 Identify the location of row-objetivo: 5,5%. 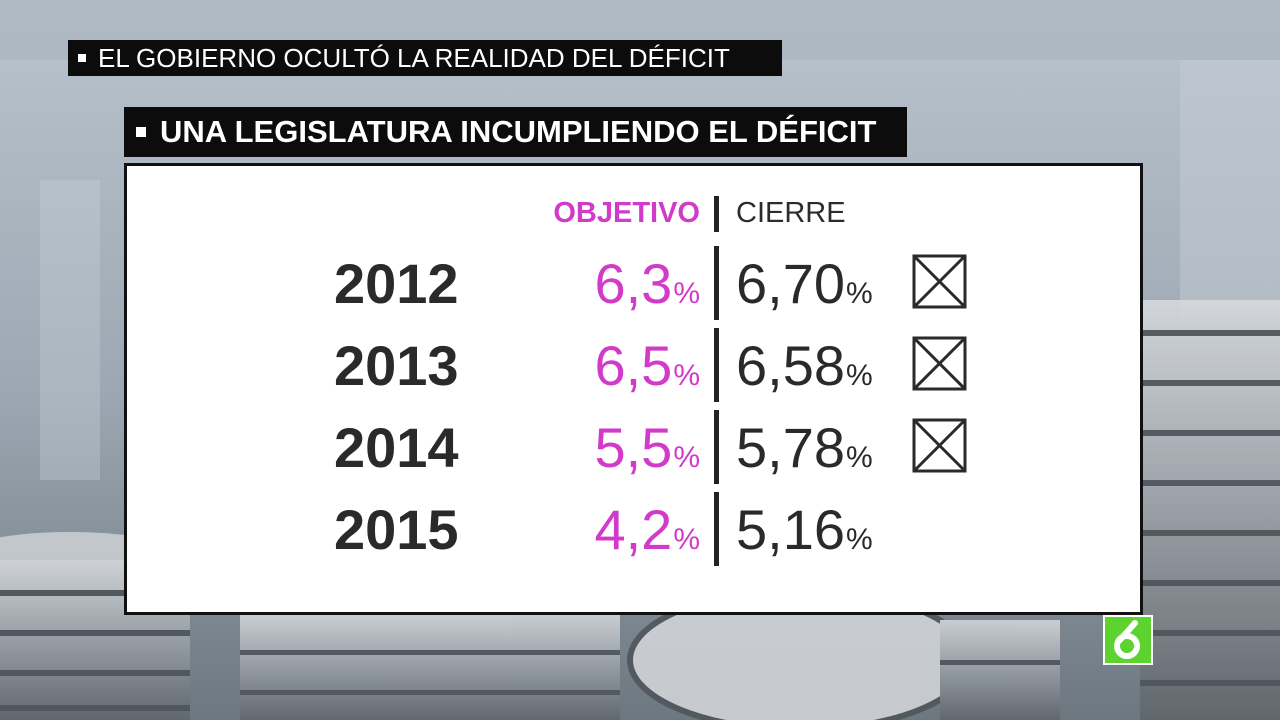
(647, 447).